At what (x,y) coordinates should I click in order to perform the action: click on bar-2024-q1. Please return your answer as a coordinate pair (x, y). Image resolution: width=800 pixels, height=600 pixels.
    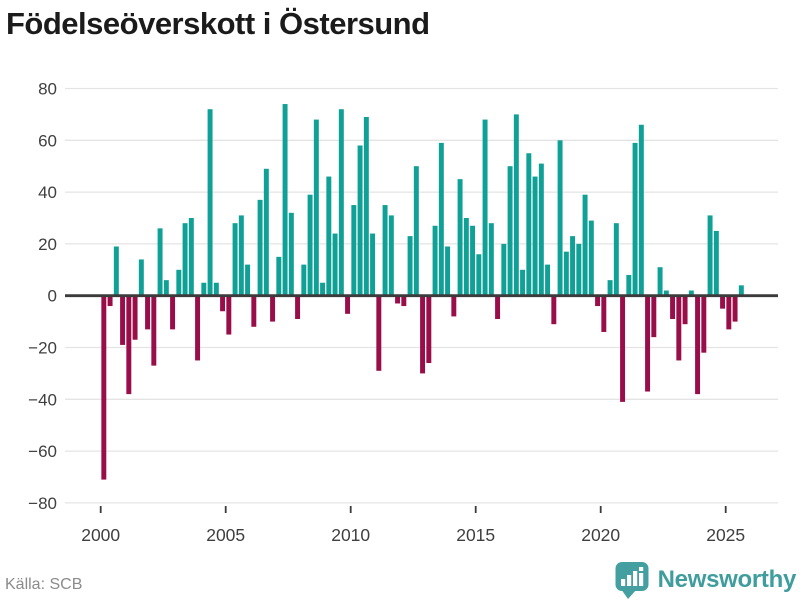
    Looking at the image, I should click on (704, 324).